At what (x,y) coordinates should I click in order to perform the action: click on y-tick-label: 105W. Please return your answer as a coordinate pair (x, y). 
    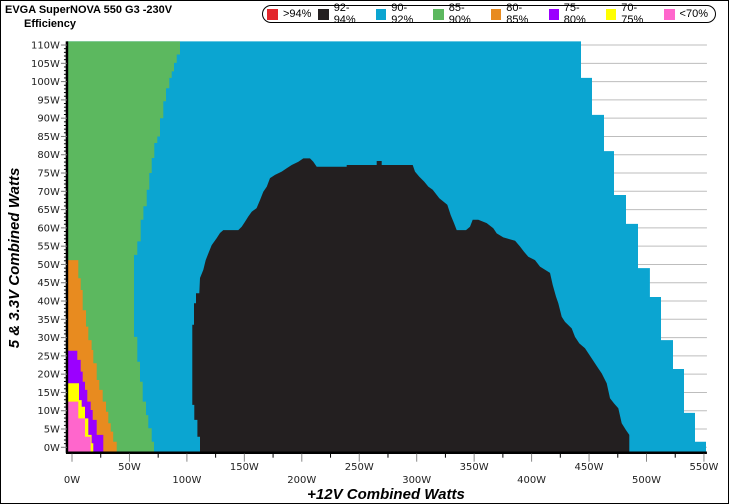
    Looking at the image, I should click on (45, 64).